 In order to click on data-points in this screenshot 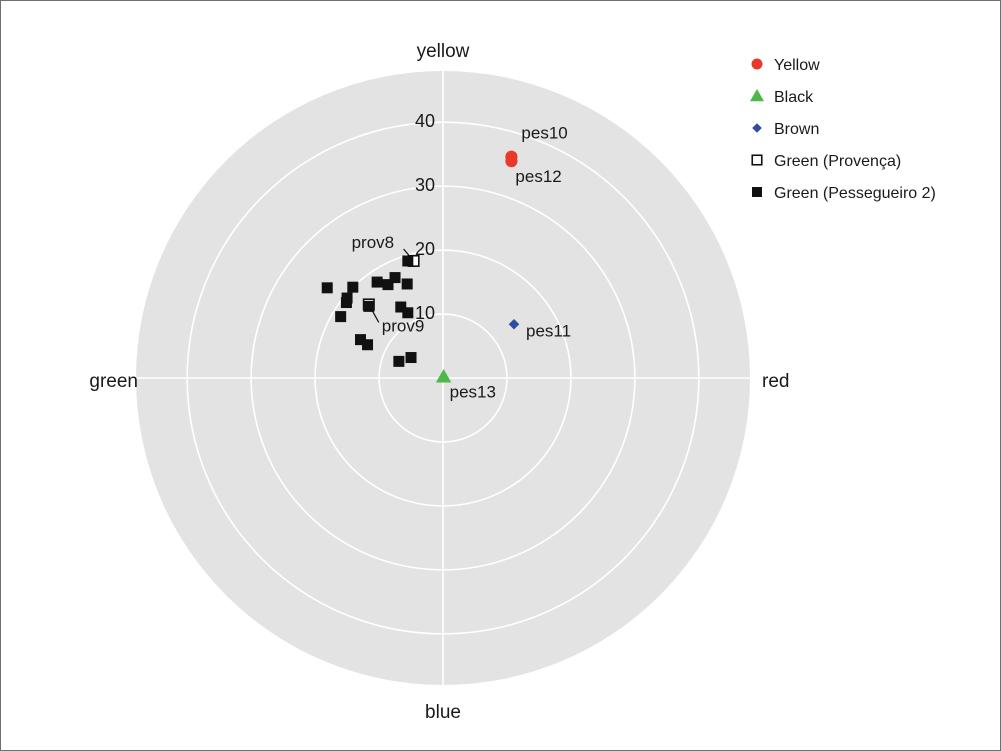, I will do `click(420, 266)`.